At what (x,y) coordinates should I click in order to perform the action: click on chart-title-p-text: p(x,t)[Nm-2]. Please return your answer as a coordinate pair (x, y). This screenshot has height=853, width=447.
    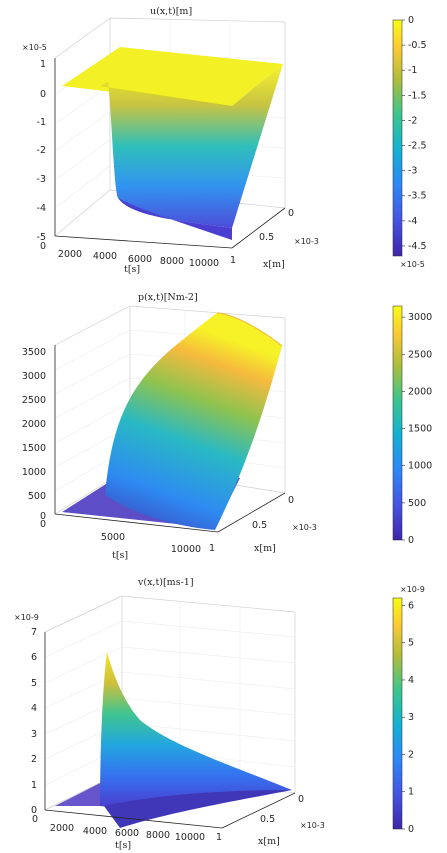
    Looking at the image, I should click on (168, 297).